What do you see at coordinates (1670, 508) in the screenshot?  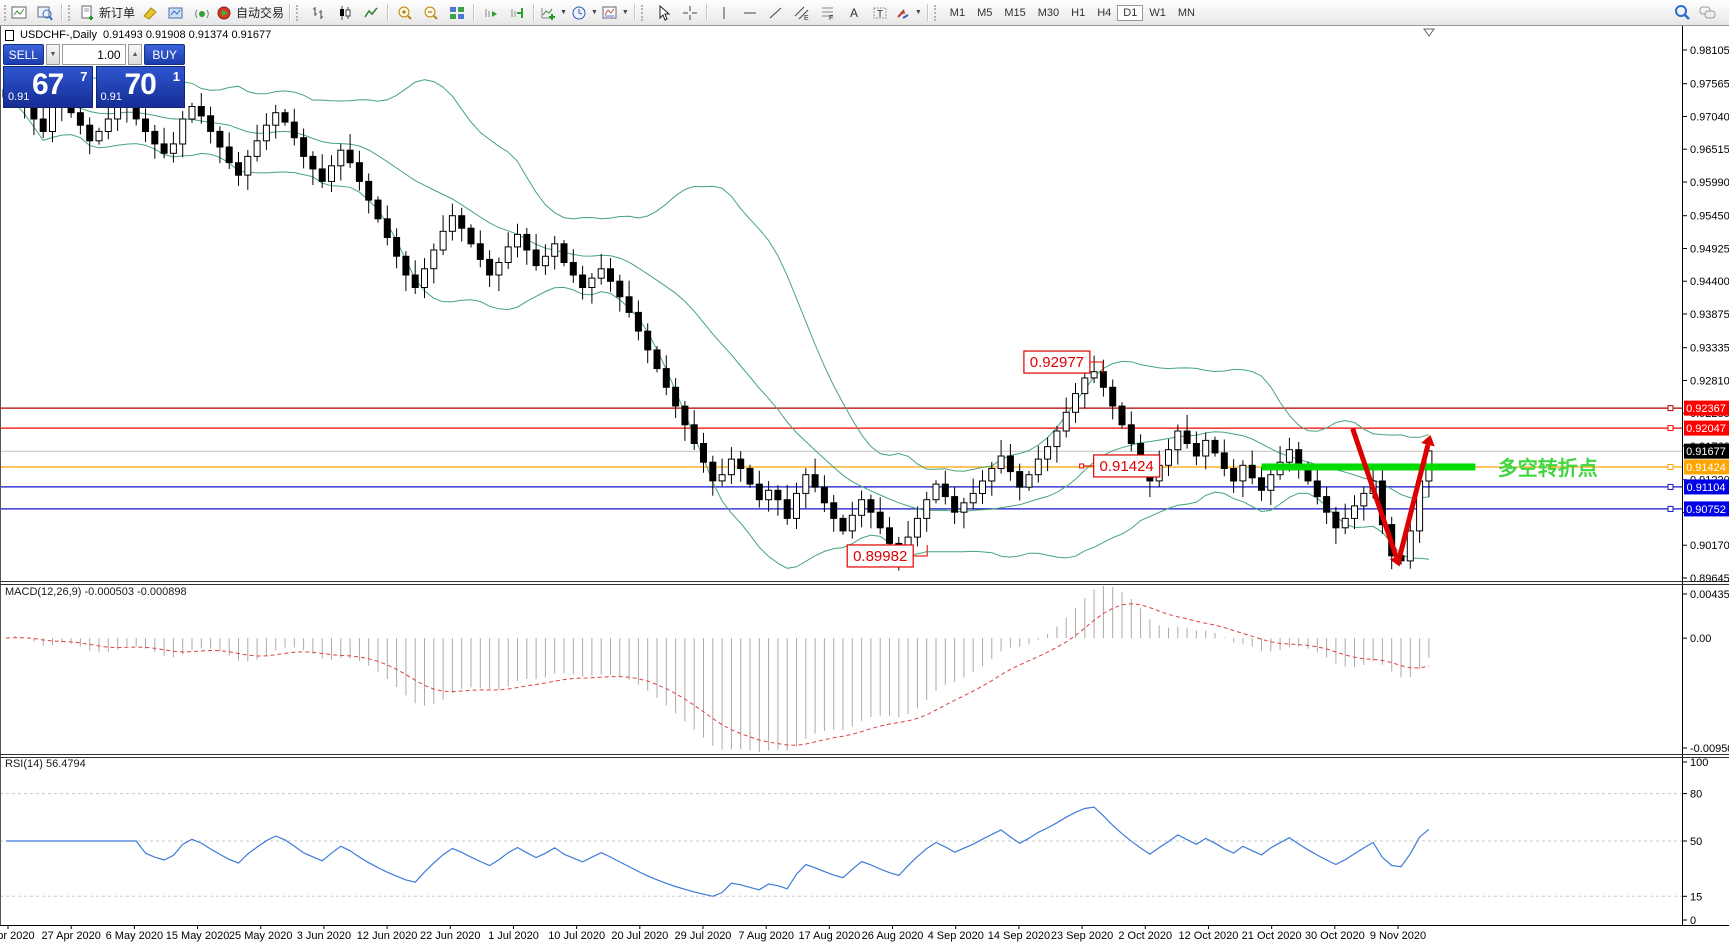 I see `hline-handle` at bounding box center [1670, 508].